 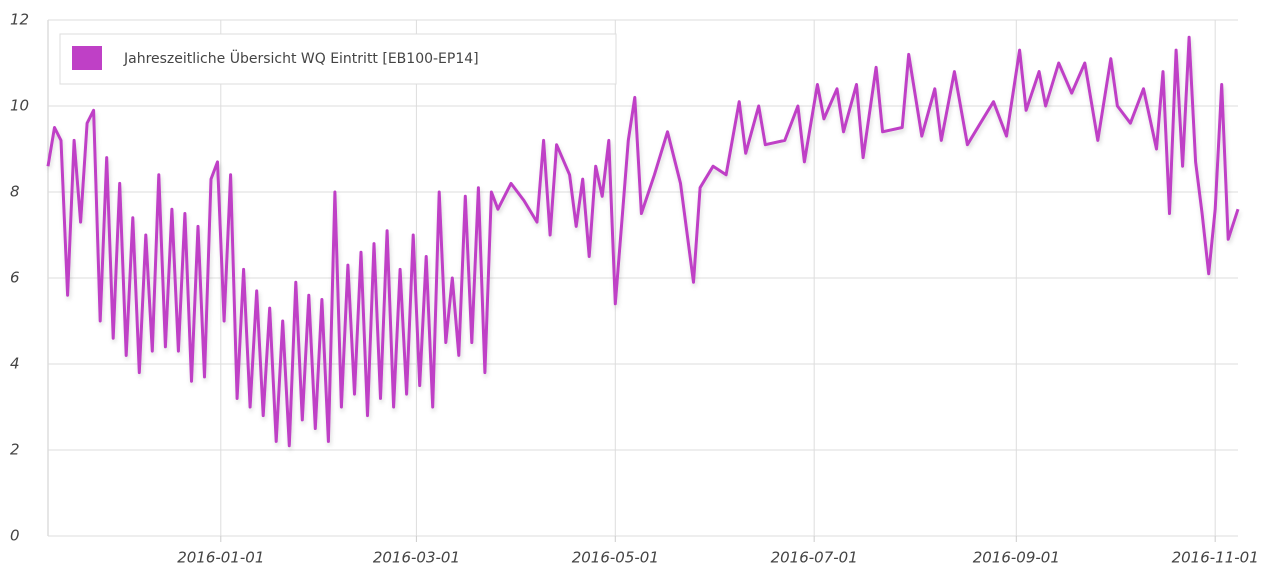 What do you see at coordinates (15, 536) in the screenshot?
I see `y-tick-label: 0` at bounding box center [15, 536].